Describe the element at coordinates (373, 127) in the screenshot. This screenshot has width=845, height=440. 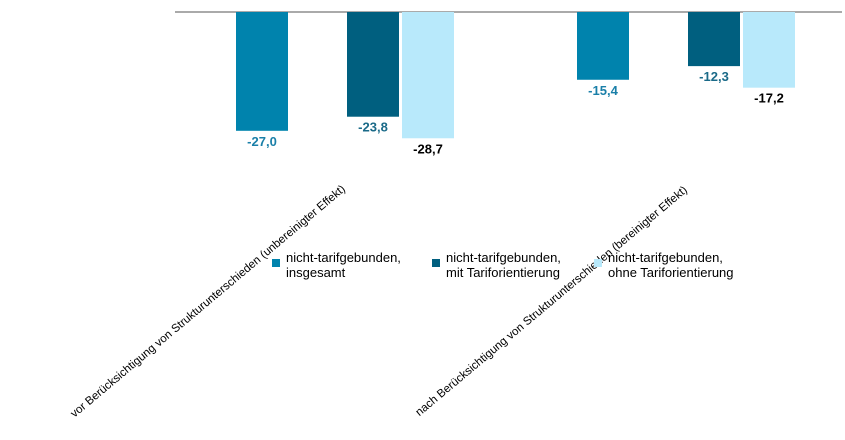
I see `value-label-s1-c0: -23,8` at that location.